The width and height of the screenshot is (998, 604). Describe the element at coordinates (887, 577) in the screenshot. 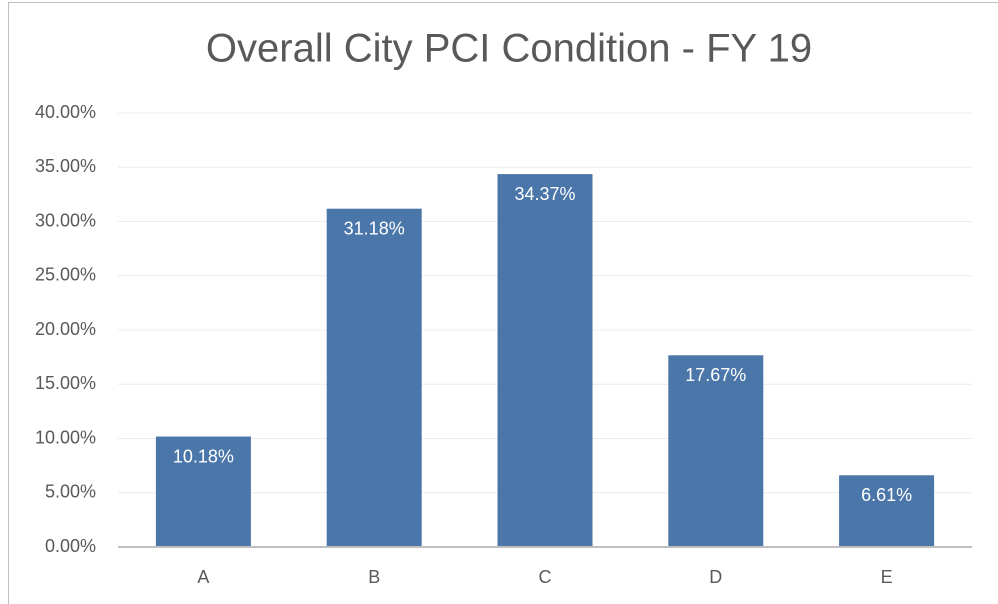

I see `x-tick-label: E` at that location.